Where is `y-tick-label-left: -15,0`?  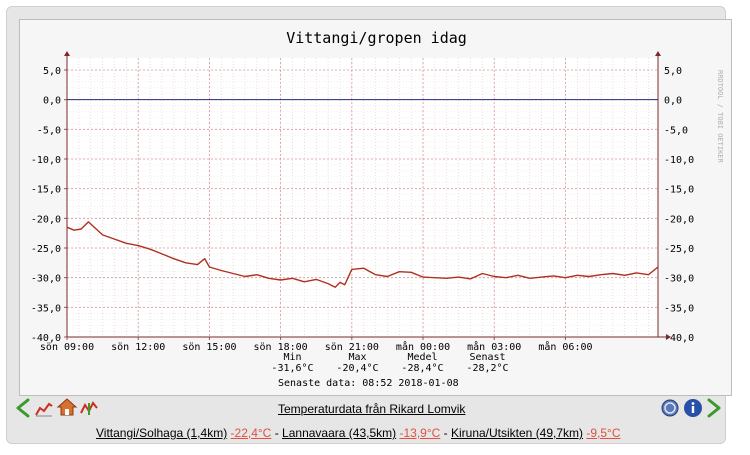 y-tick-label-left: -15,0 is located at coordinates (46, 190).